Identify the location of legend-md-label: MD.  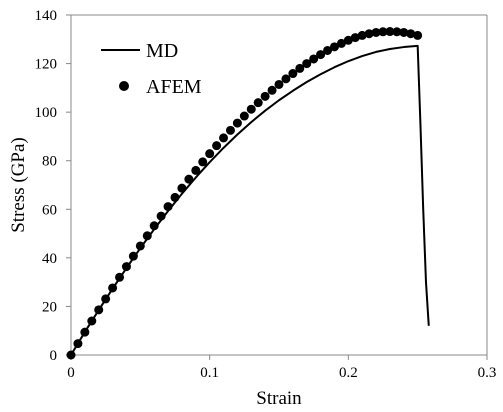
(162, 51).